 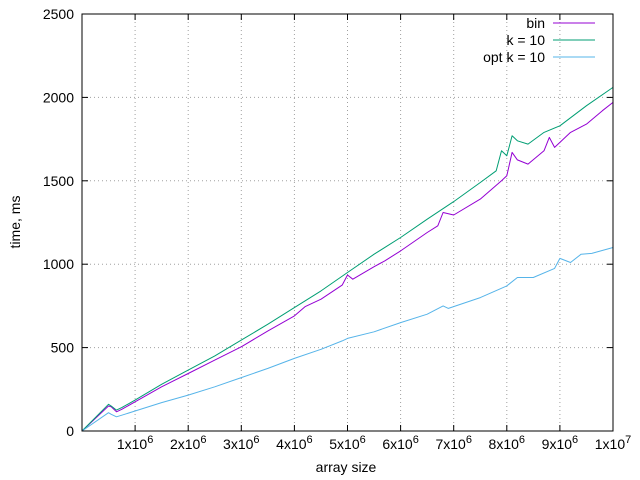 What do you see at coordinates (70, 431) in the screenshot?
I see `y-tick-label: 0` at bounding box center [70, 431].